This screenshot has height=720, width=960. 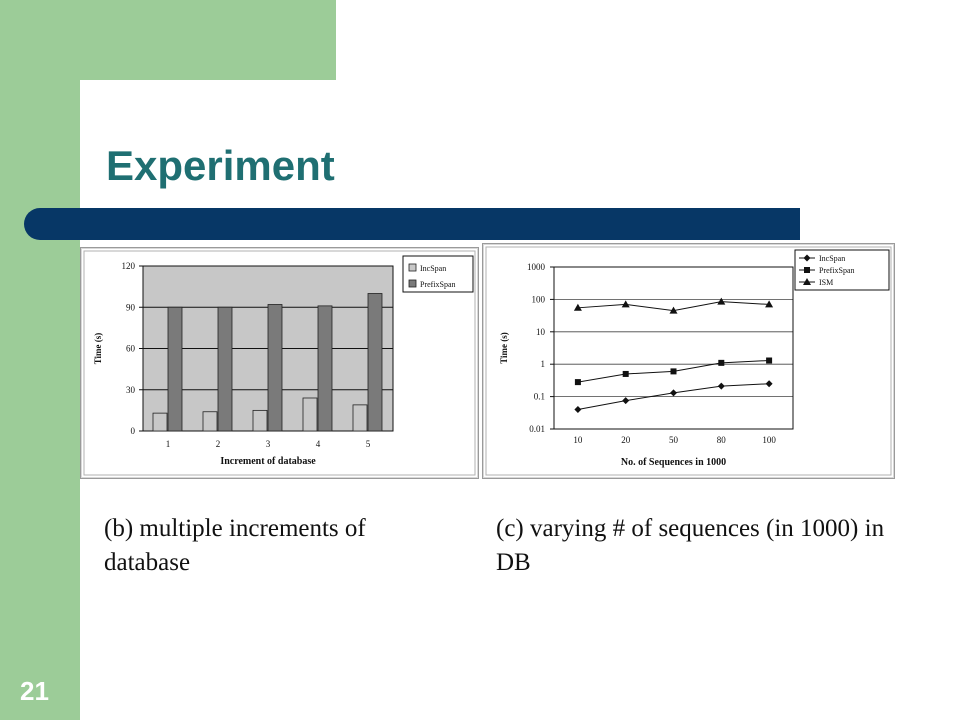 I want to click on x-axis-label: No. of Sequences in 1000, so click(x=673, y=462).